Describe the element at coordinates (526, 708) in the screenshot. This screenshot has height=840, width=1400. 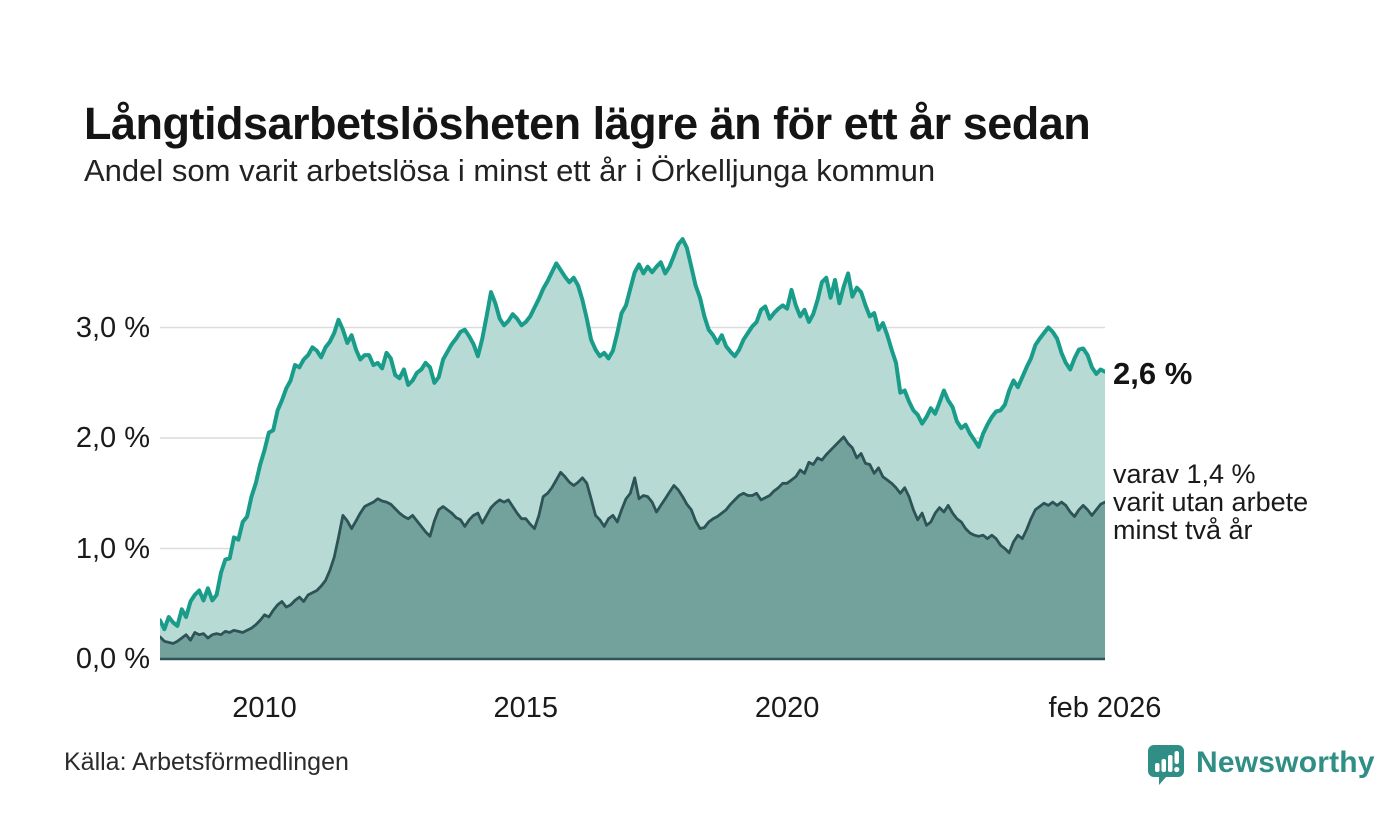
I see `x-axis-tick-2015: 2015` at that location.